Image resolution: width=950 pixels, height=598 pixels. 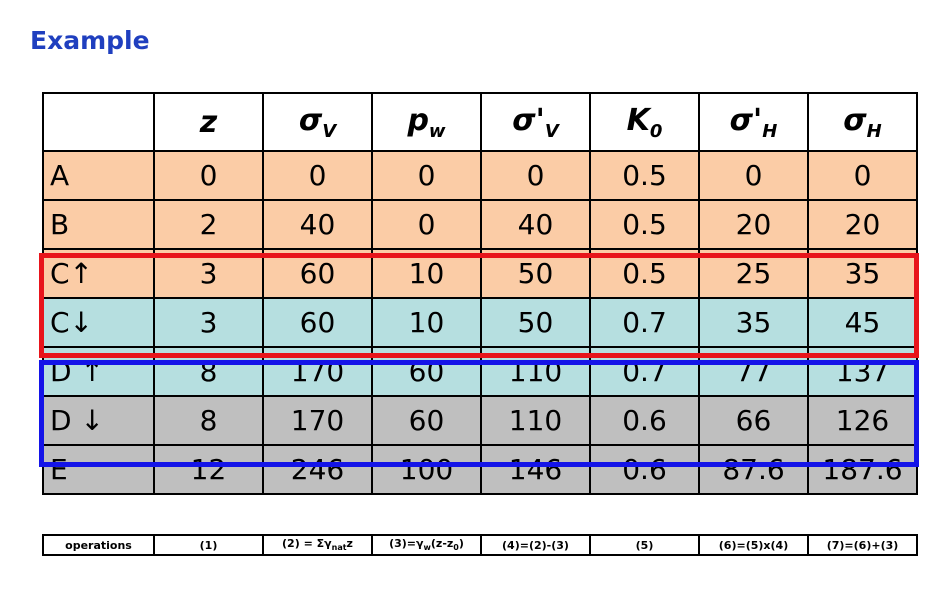 What do you see at coordinates (307, 544) in the screenshot?
I see `operation-text: (2) = Σγ` at bounding box center [307, 544].